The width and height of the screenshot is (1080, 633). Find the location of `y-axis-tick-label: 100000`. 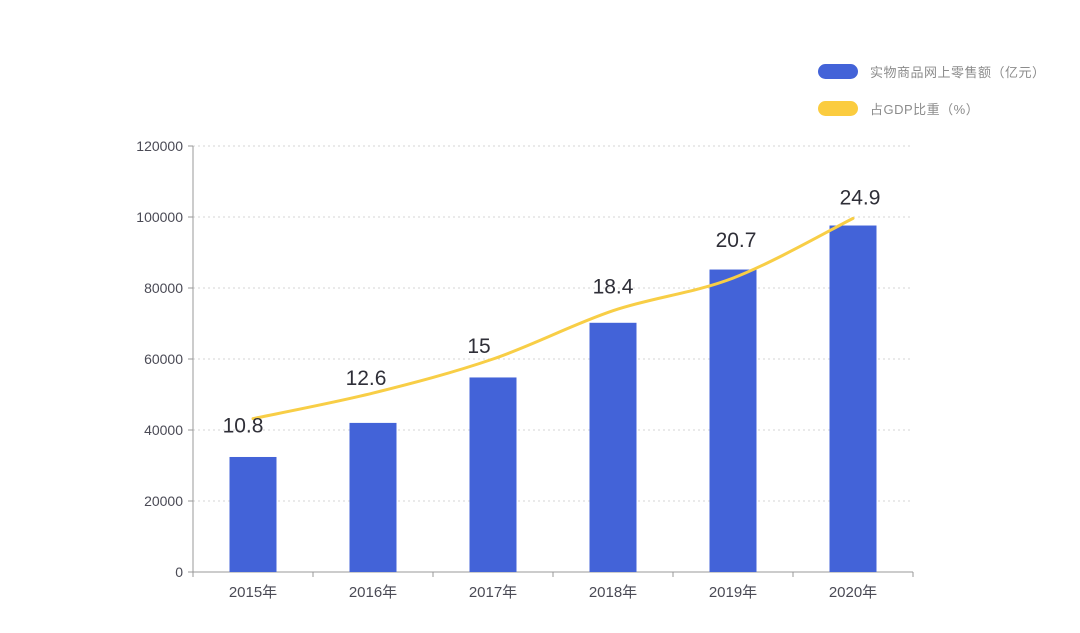

y-axis-tick-label: 100000 is located at coordinates (159, 217).